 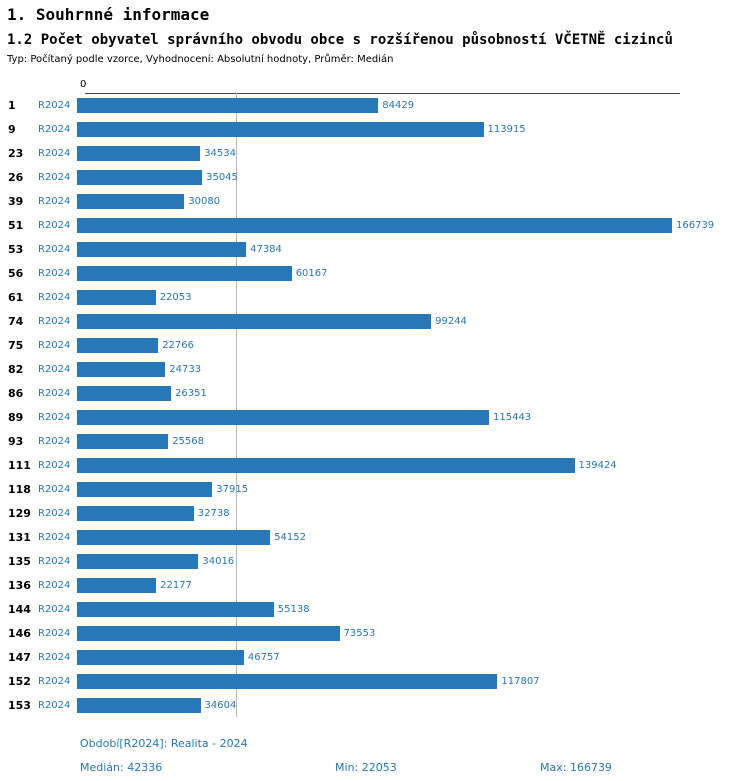 What do you see at coordinates (512, 417) in the screenshot?
I see `value-label: 115443` at bounding box center [512, 417].